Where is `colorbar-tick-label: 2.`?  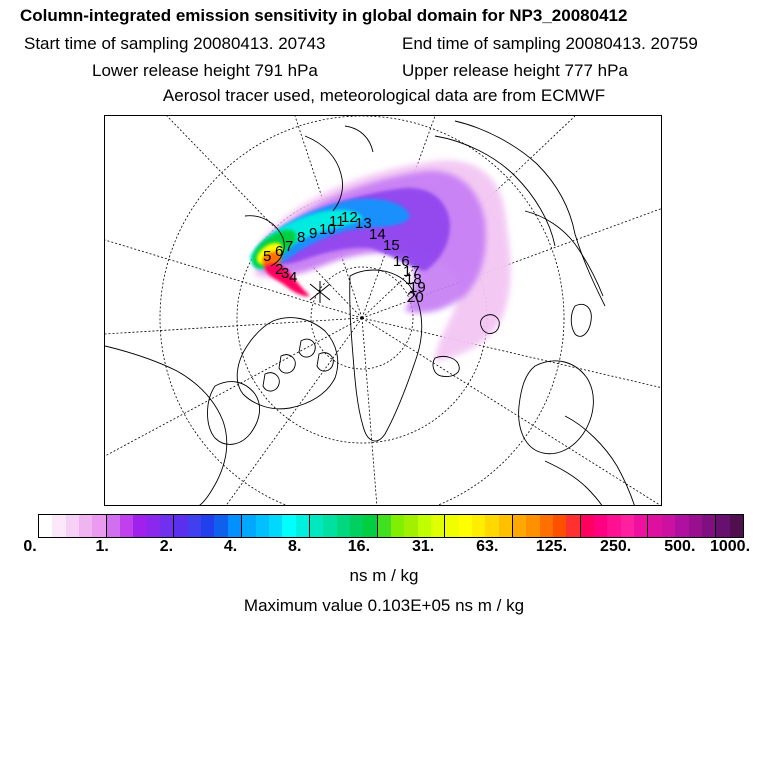
colorbar-tick-label: 2. is located at coordinates (166, 546).